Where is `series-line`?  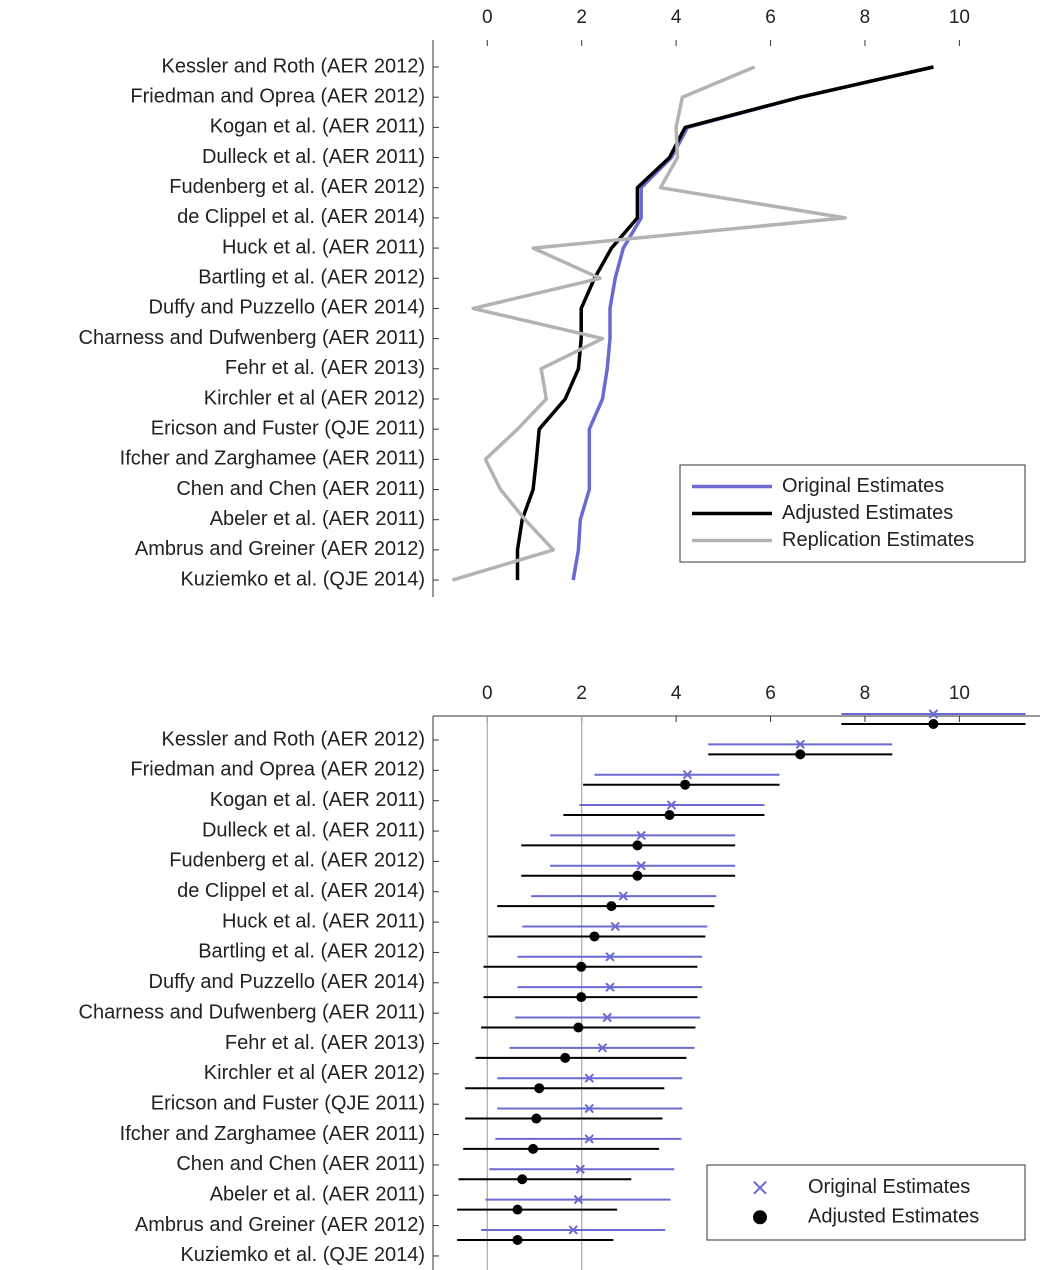 series-line is located at coordinates (752, 323).